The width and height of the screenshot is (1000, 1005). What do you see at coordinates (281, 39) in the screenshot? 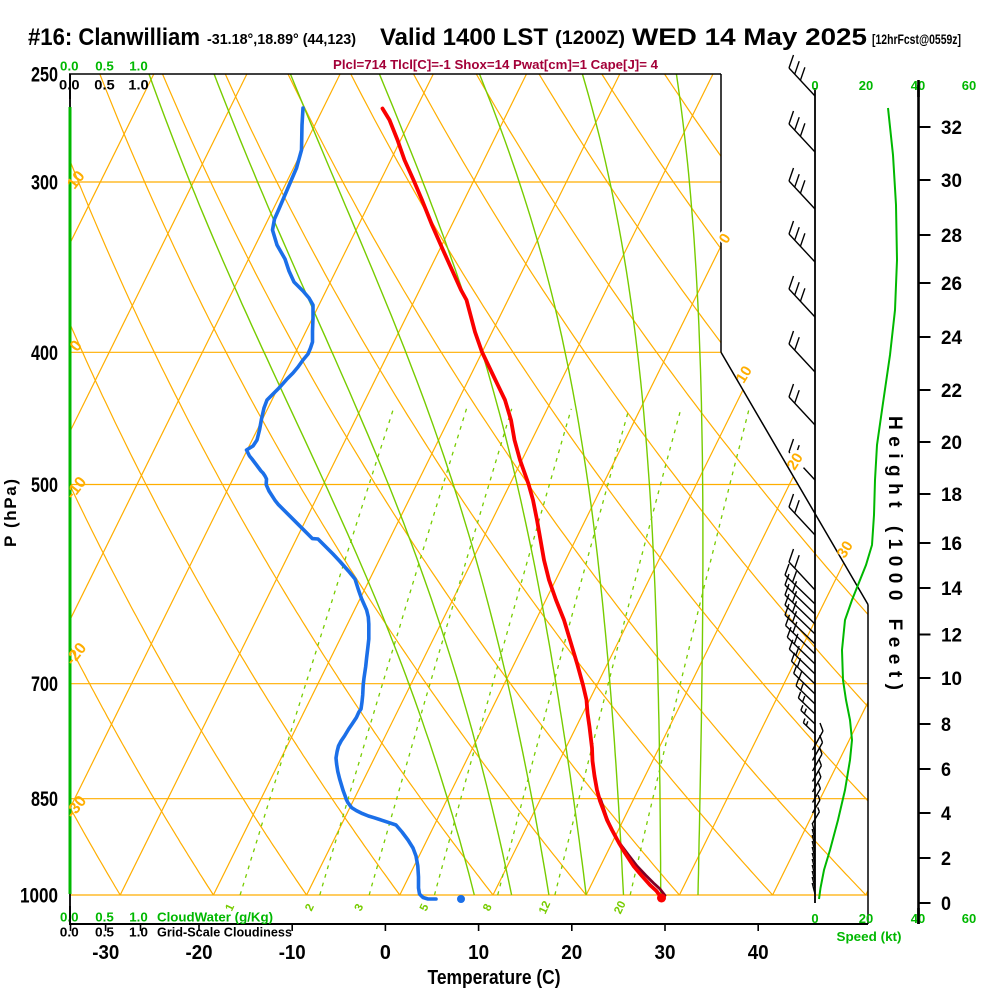
I see `svg-text: -31.18°,18.89° (44,123)` at bounding box center [281, 39].